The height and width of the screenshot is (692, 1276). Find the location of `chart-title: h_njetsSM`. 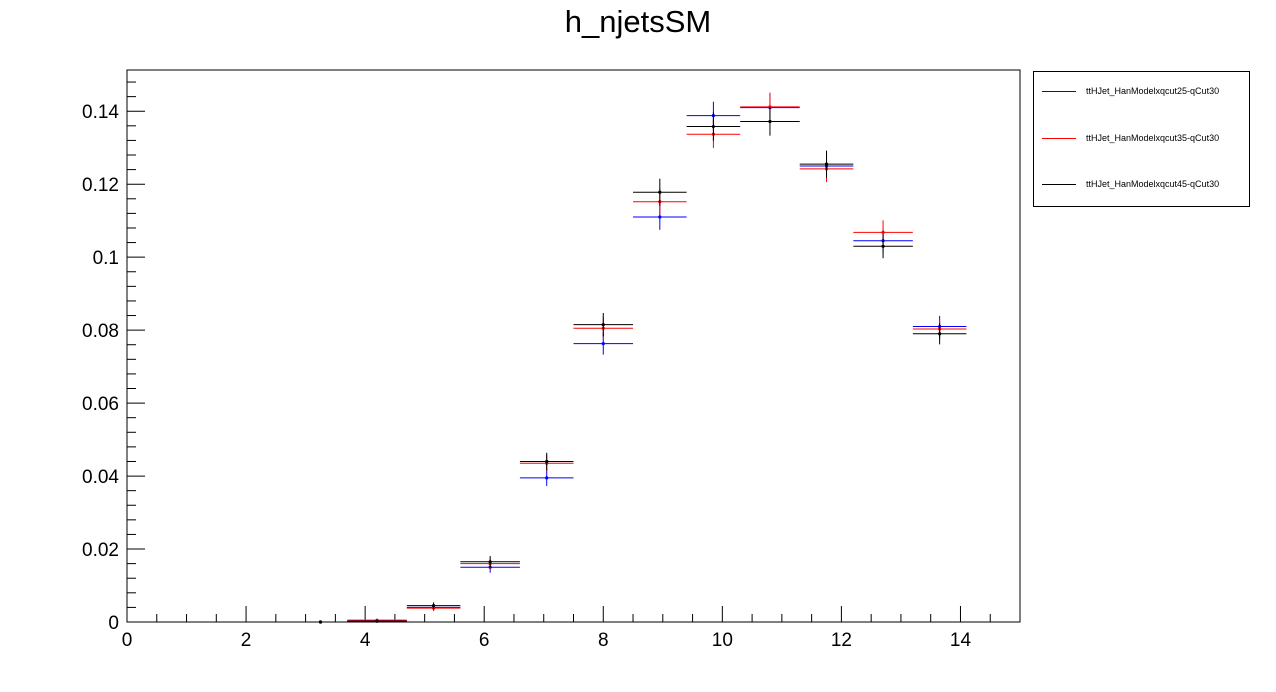

chart-title: h_njetsSM is located at coordinates (638, 21).